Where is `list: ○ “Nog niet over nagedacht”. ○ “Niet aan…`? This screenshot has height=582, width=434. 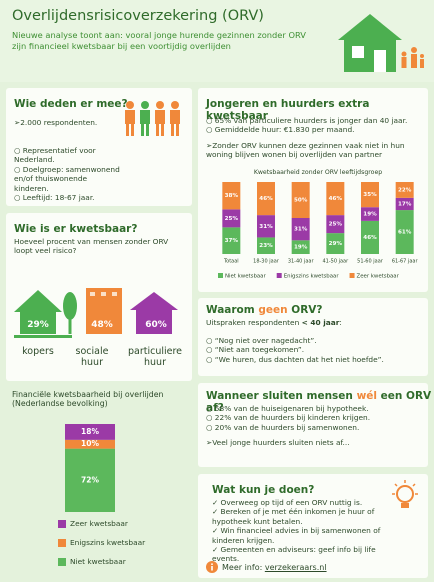
list: ○ “Nog niet over nagedacht”. ○ “Niet aan… is located at coordinates (314, 350).